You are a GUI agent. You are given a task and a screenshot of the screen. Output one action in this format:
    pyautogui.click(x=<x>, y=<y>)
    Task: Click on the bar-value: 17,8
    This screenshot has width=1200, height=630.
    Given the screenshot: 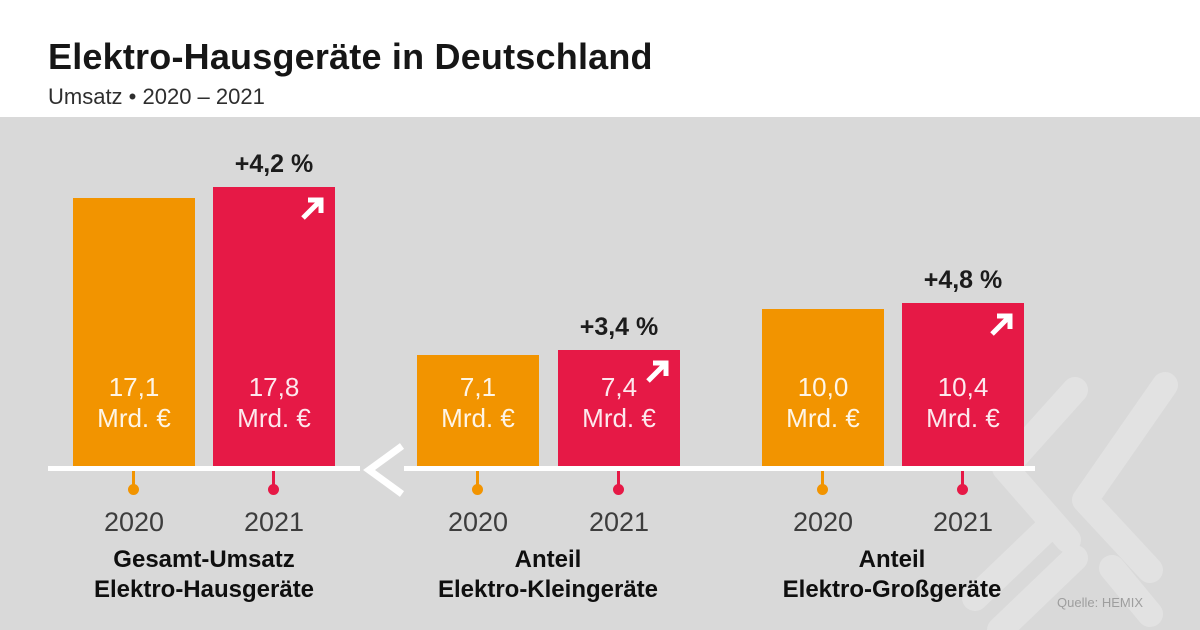 What is the action you would take?
    pyautogui.click(x=274, y=387)
    